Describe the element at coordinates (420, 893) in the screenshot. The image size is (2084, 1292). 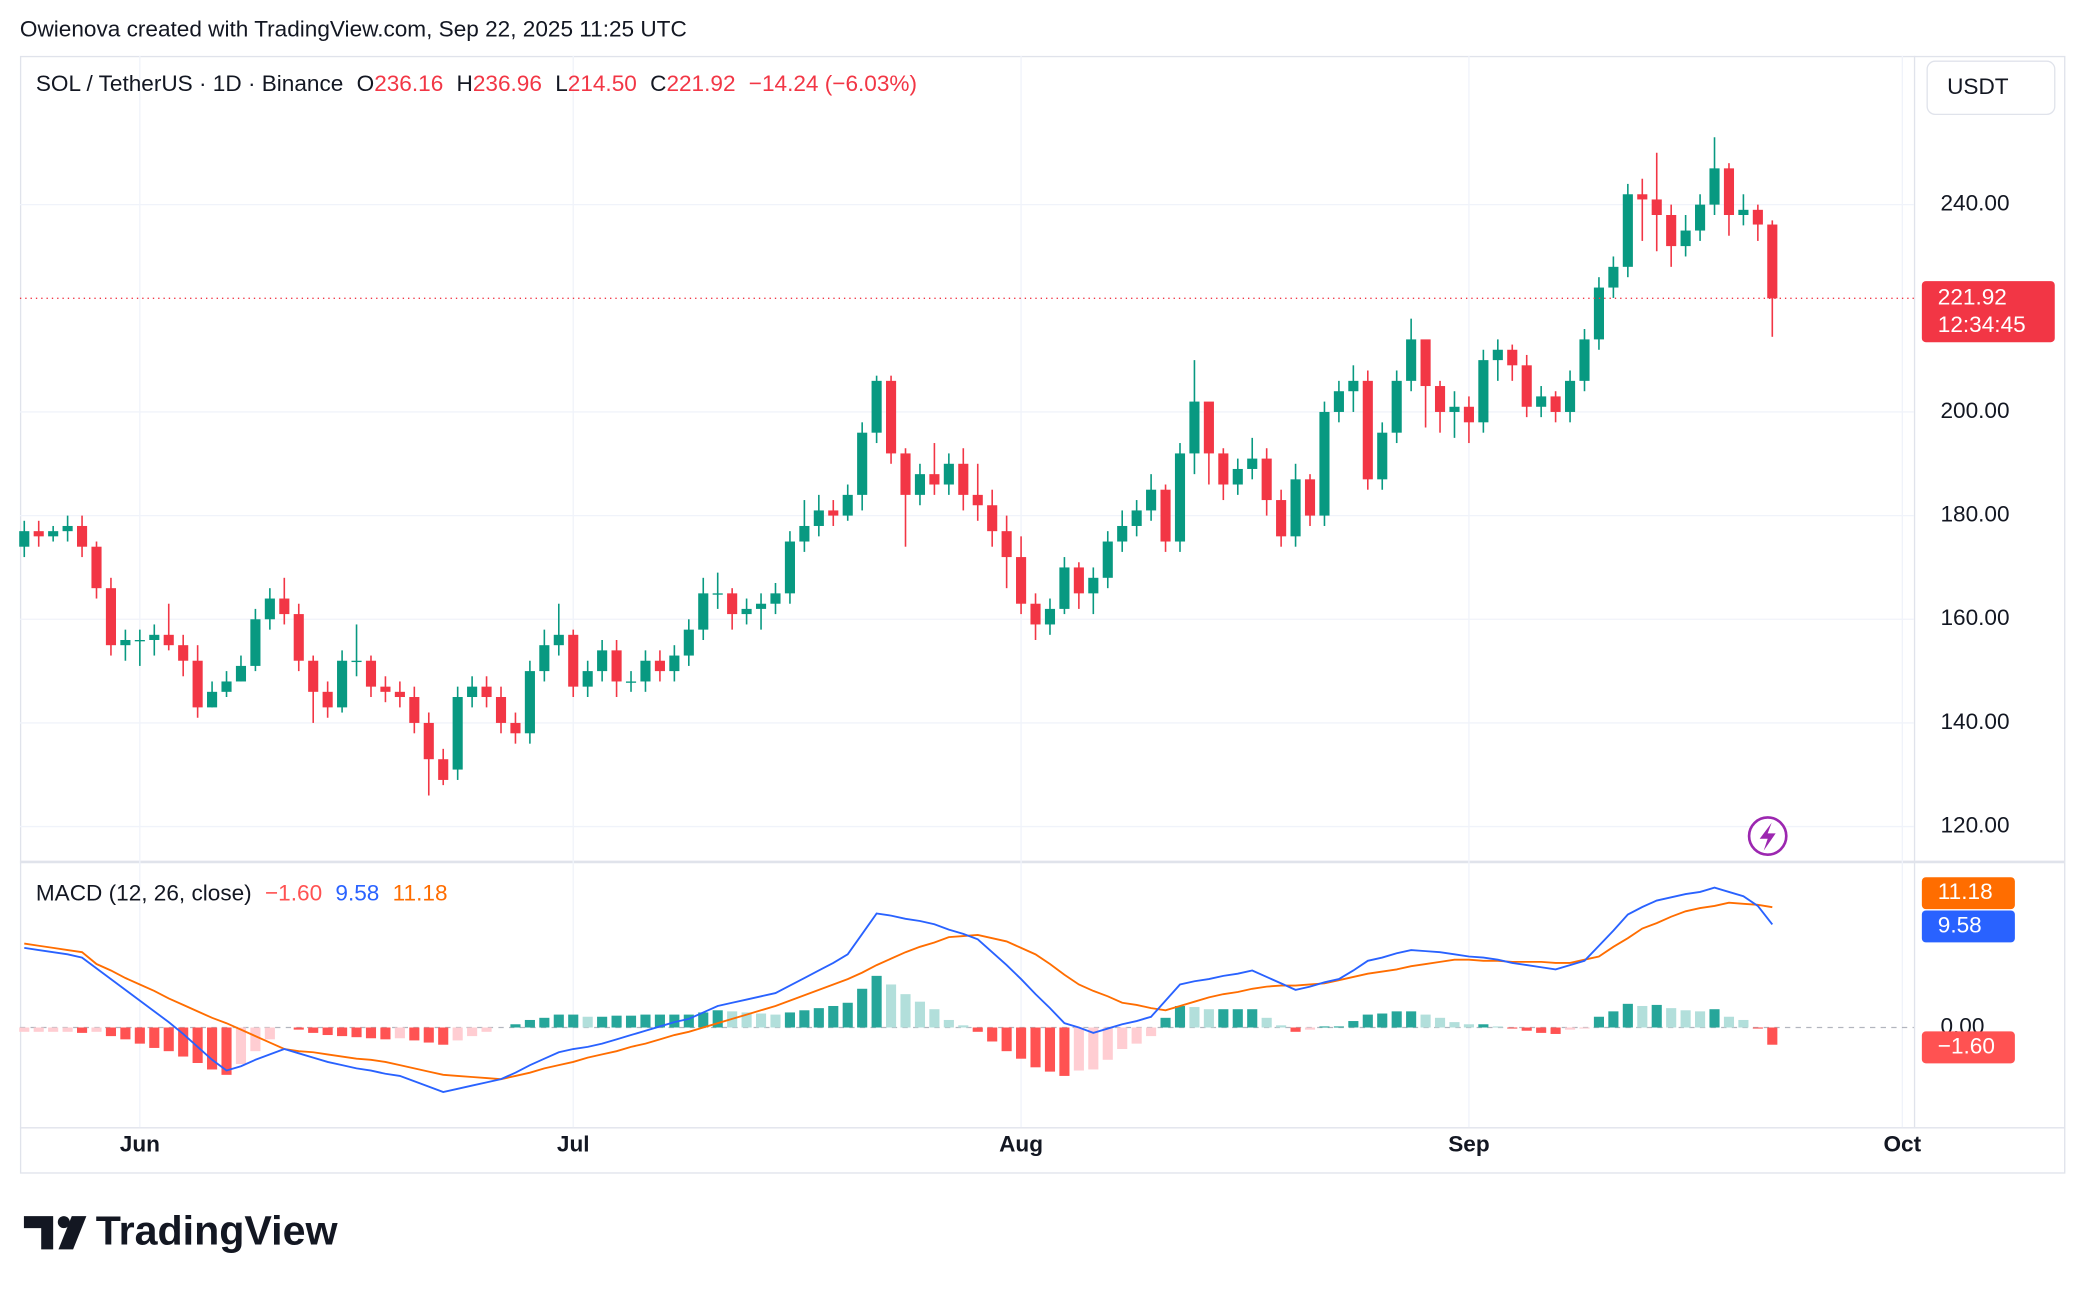
I see `signal-value: 11.18` at that location.